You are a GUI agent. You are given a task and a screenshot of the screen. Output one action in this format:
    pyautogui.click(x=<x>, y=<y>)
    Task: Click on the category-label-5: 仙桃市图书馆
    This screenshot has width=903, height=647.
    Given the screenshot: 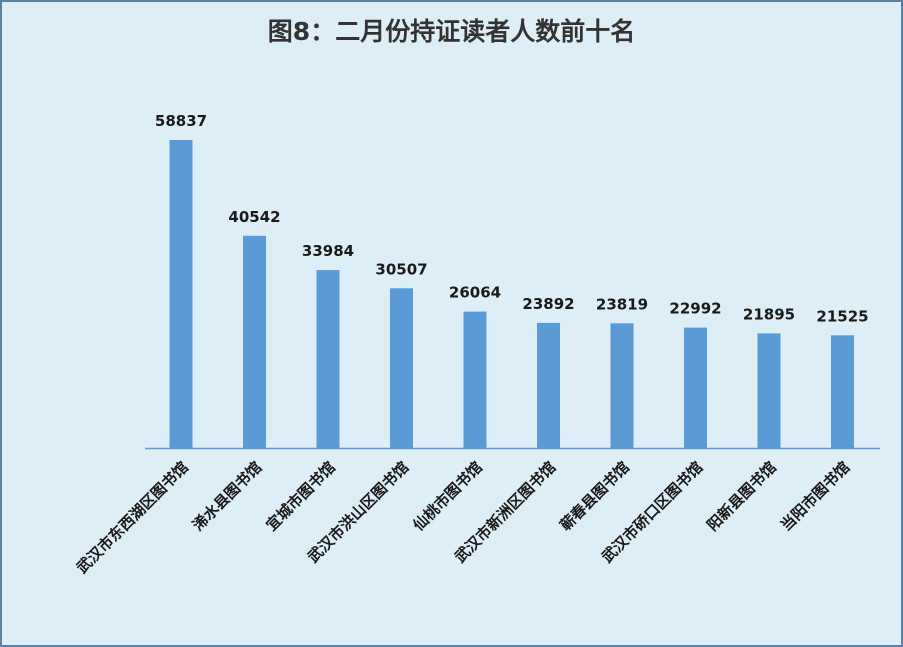 What is the action you would take?
    pyautogui.click(x=447, y=496)
    